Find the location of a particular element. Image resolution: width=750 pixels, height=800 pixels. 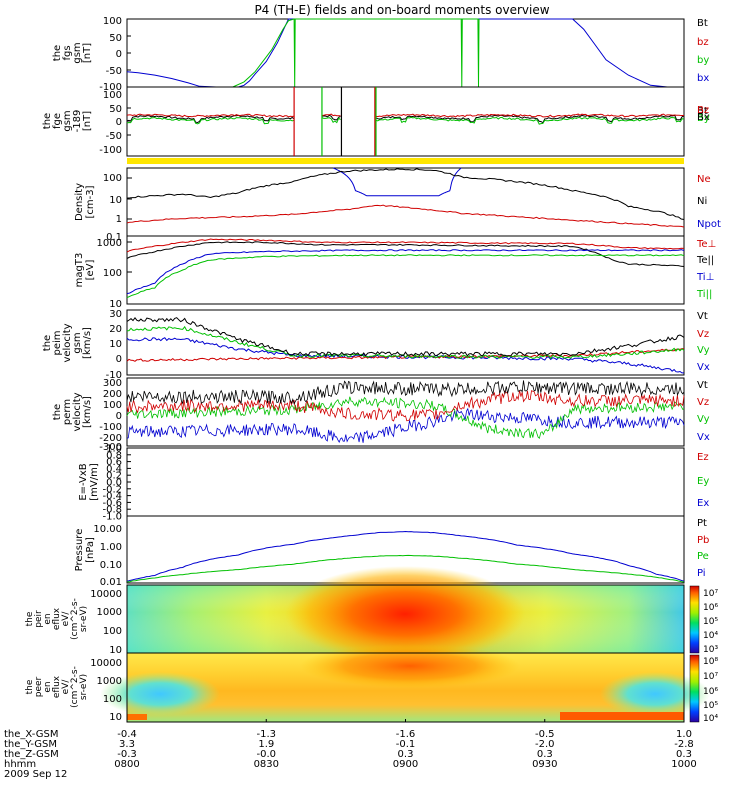

x-tick-value: 1.9 is located at coordinates (266, 744).